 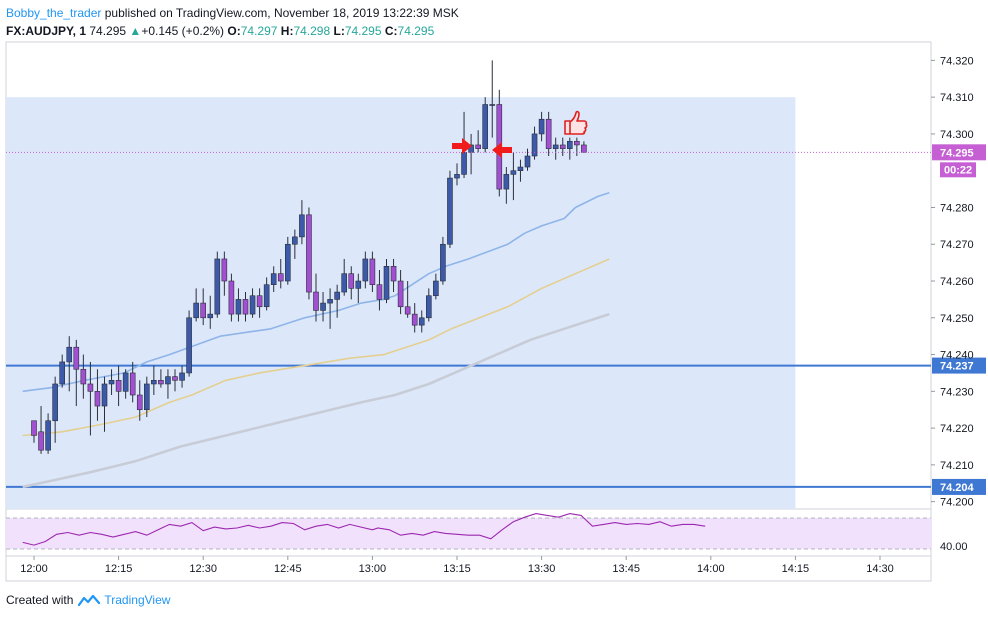 What do you see at coordinates (119, 569) in the screenshot?
I see `x-tick-label: 12:15` at bounding box center [119, 569].